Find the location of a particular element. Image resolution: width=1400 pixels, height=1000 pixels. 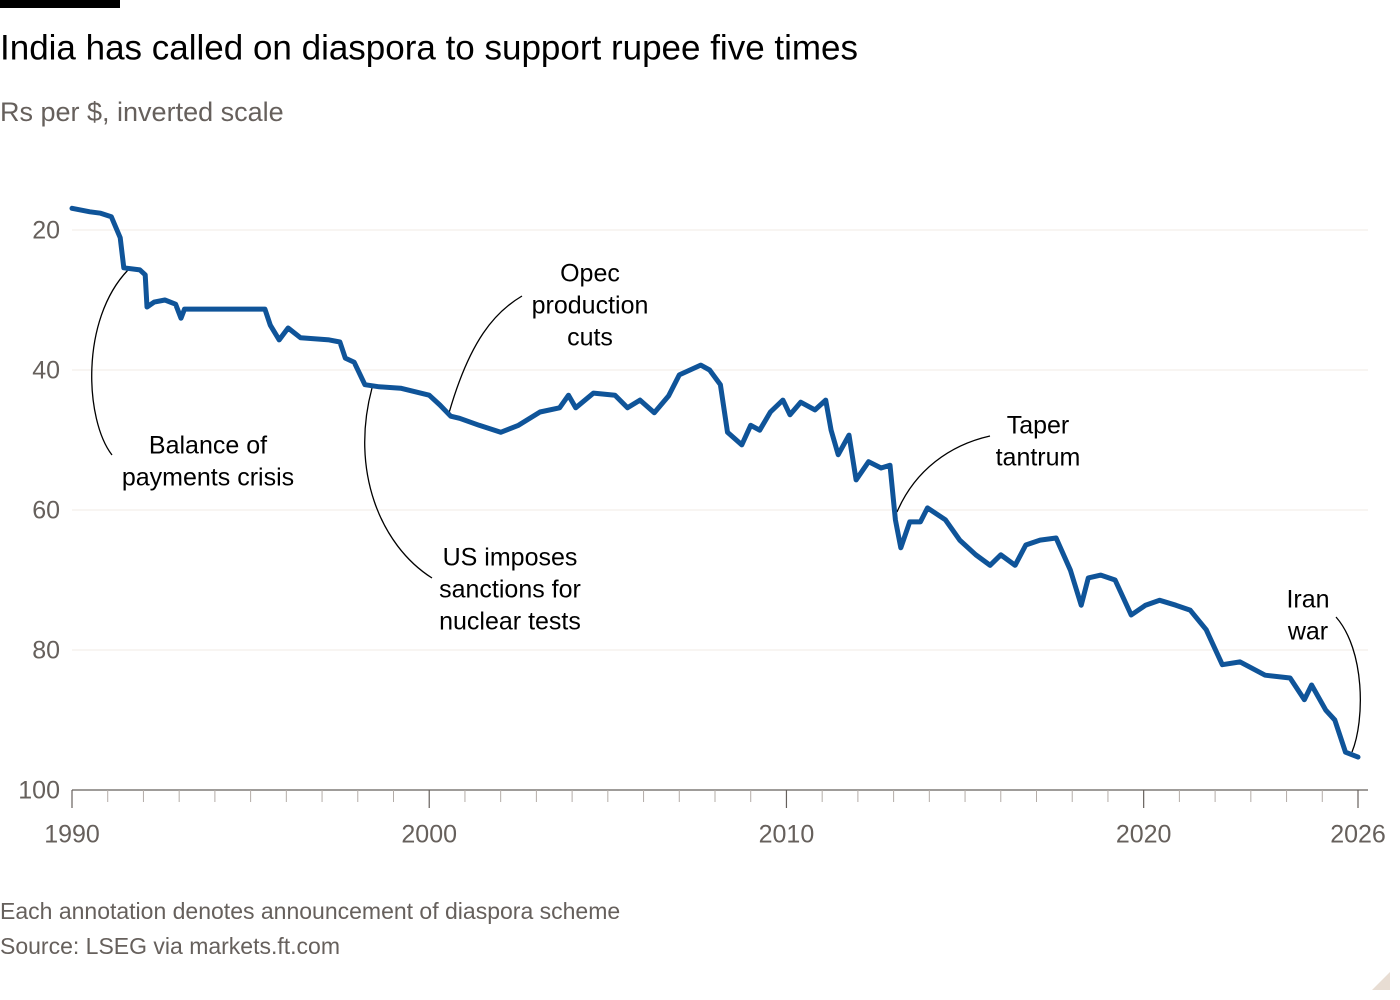

x-tick-label: 2020 is located at coordinates (1144, 835).